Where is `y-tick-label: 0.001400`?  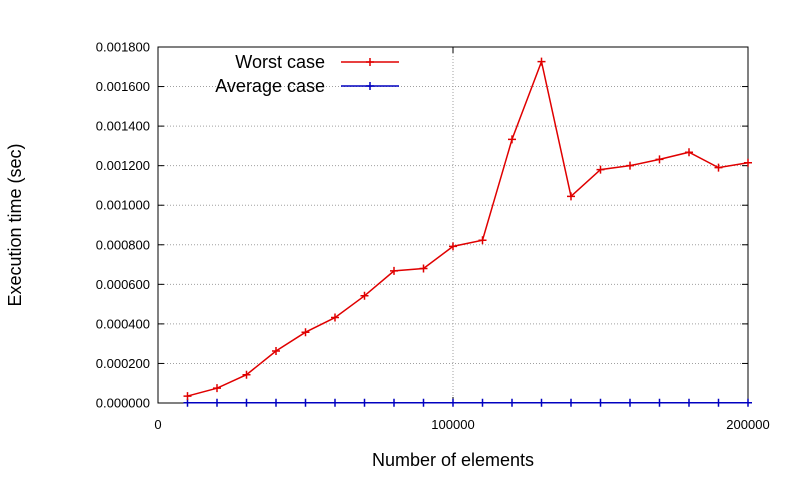
y-tick-label: 0.001400 is located at coordinates (123, 126).